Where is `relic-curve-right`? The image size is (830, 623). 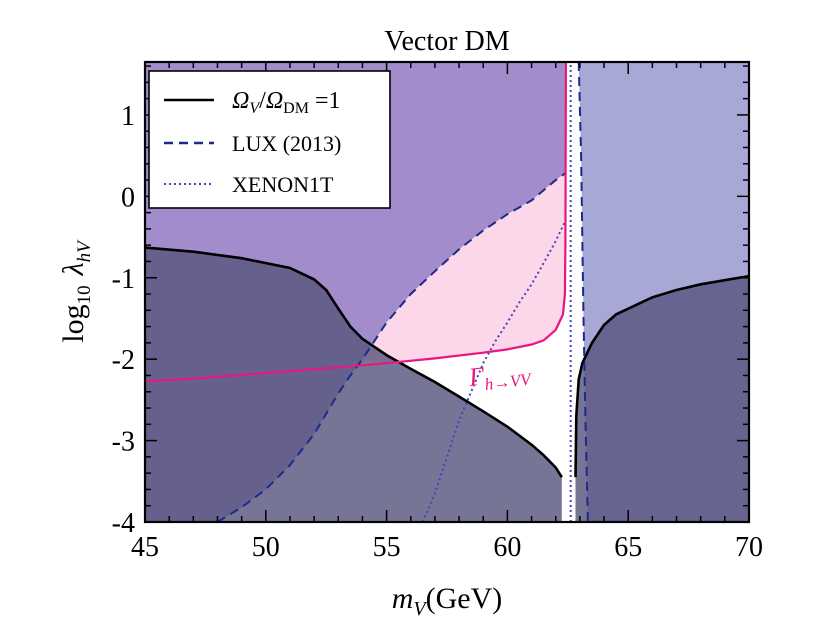 relic-curve-right is located at coordinates (661, 376).